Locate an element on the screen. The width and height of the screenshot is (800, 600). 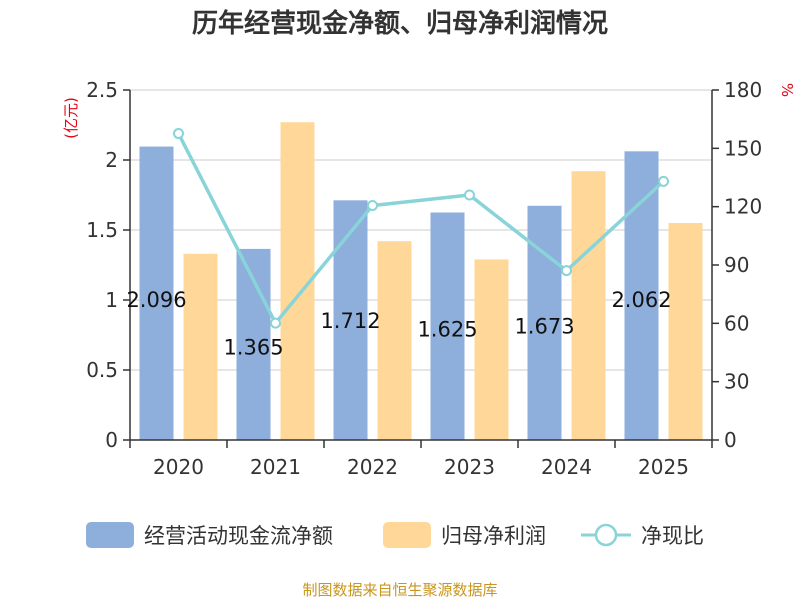
right-tick-label: 0 is located at coordinates (730, 440).